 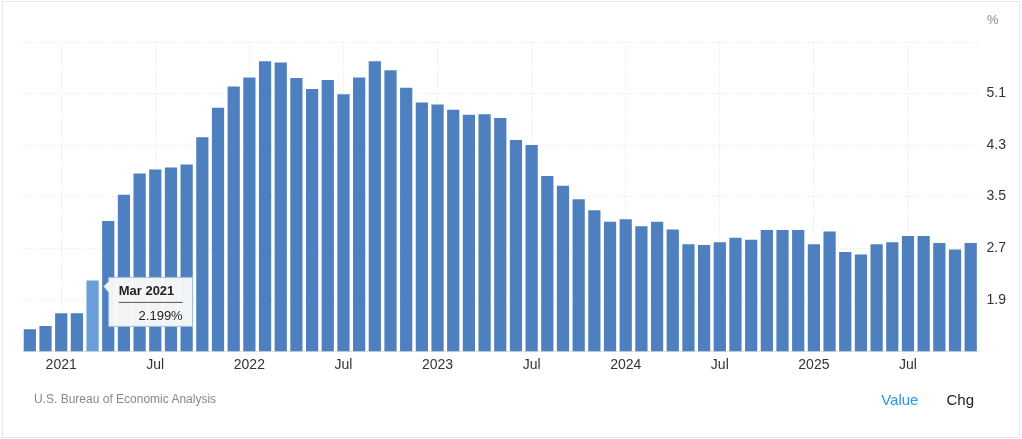 I want to click on text: U.S. Bureau of Economic Analysis, so click(x=125, y=399).